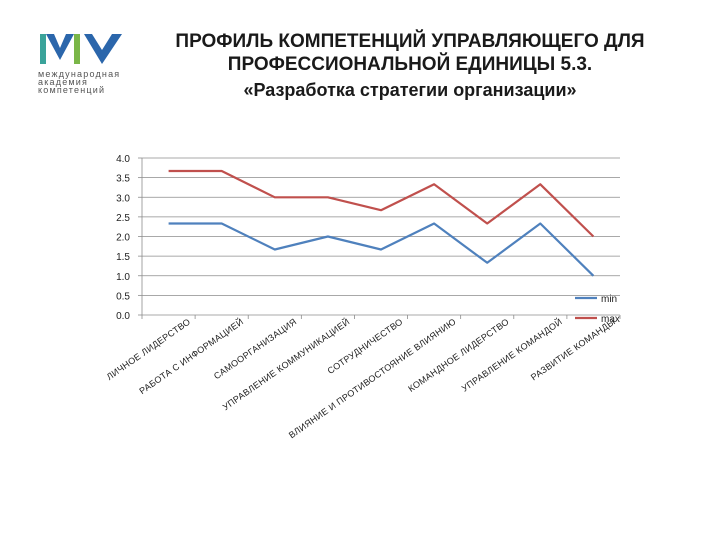 The width and height of the screenshot is (720, 540). What do you see at coordinates (60, 47) in the screenshot?
I see `logo-m-shape` at bounding box center [60, 47].